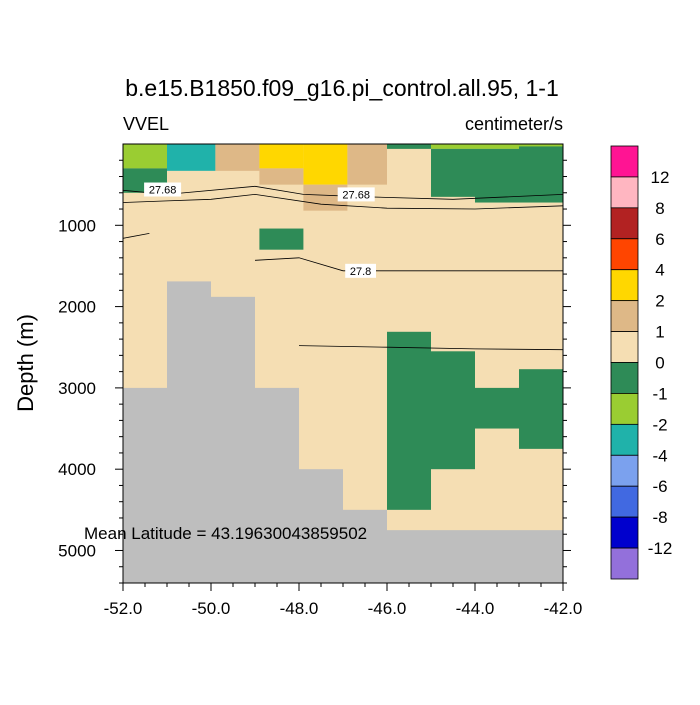 The width and height of the screenshot is (700, 705). Describe the element at coordinates (146, 124) in the screenshot. I see `variable-label: VVEL` at that location.